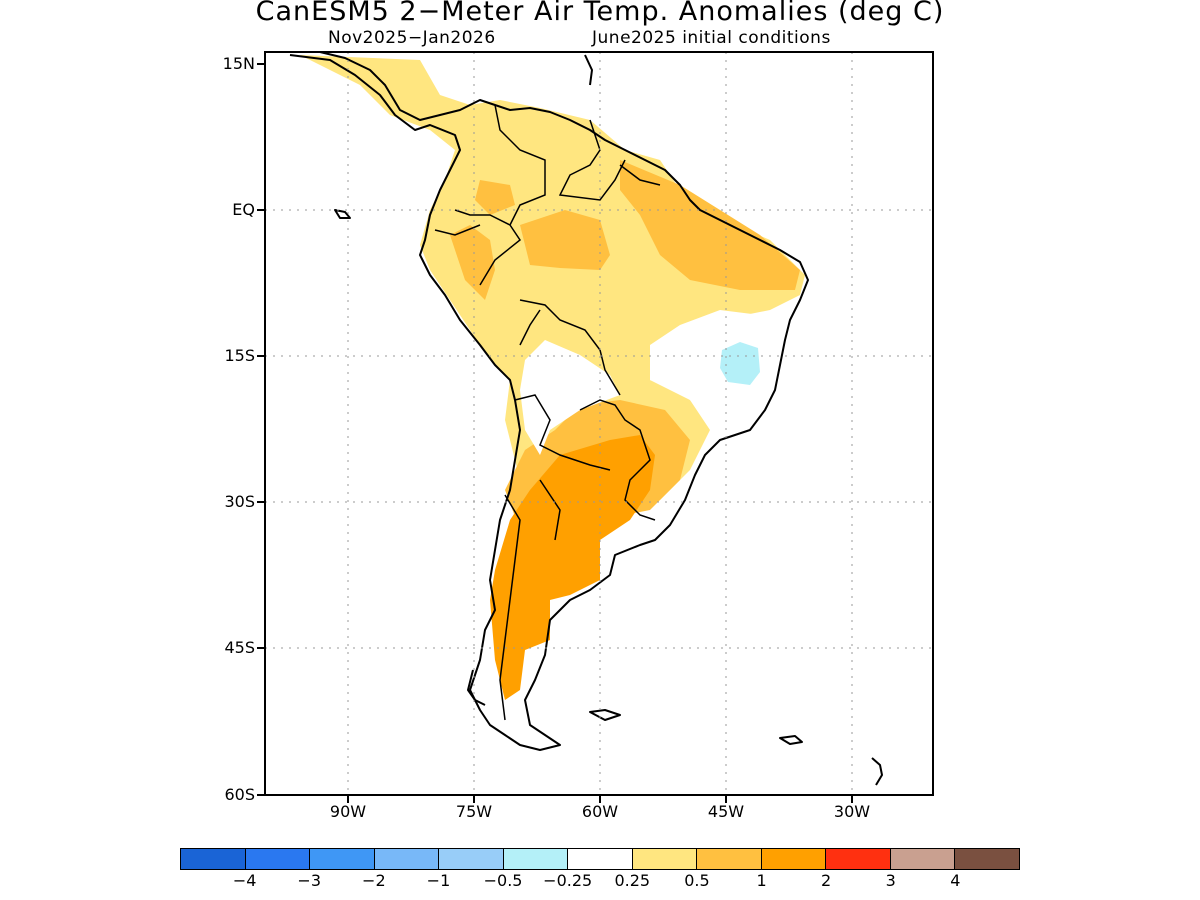 This screenshot has width=1200, height=900. Describe the element at coordinates (697, 880) in the screenshot. I see `colorbar-tick-label: 0.5` at that location.